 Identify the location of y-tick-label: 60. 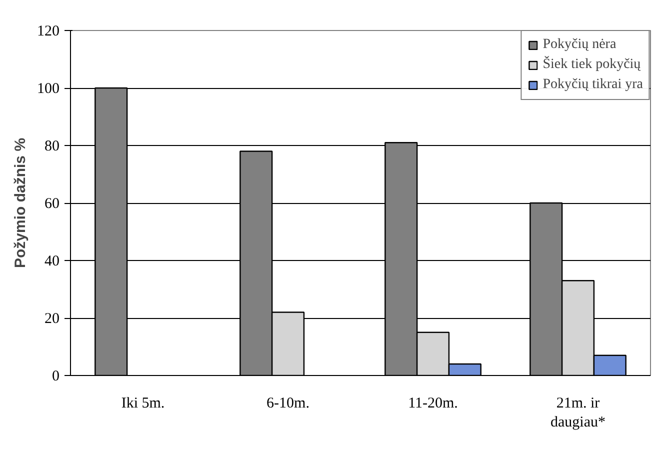
(52, 204).